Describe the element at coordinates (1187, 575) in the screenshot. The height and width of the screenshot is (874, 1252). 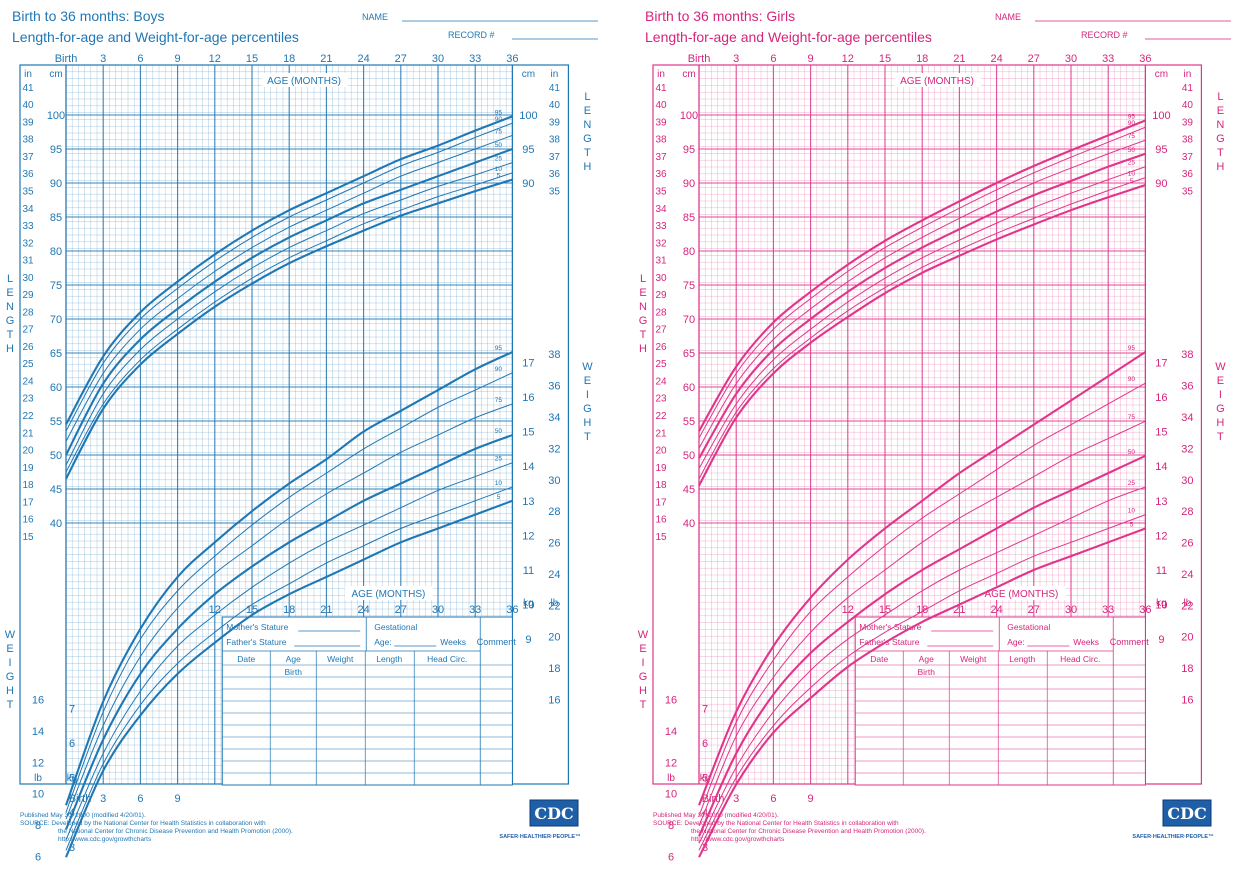
I see `lb-tick-label-right: 24` at that location.